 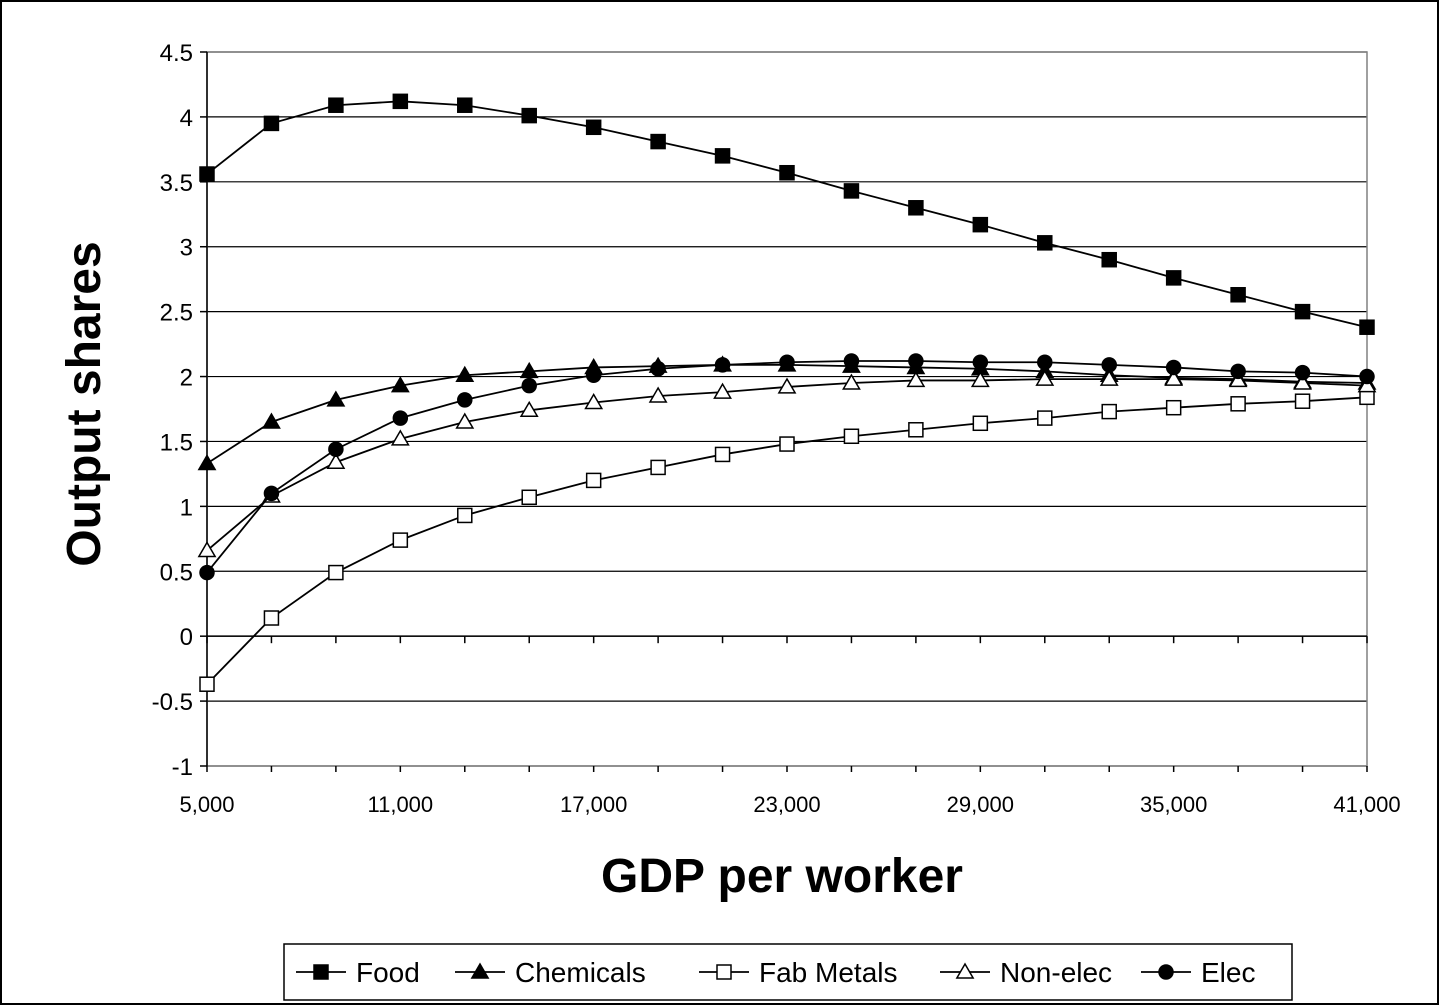 I want to click on legend-label: Food, so click(x=388, y=972).